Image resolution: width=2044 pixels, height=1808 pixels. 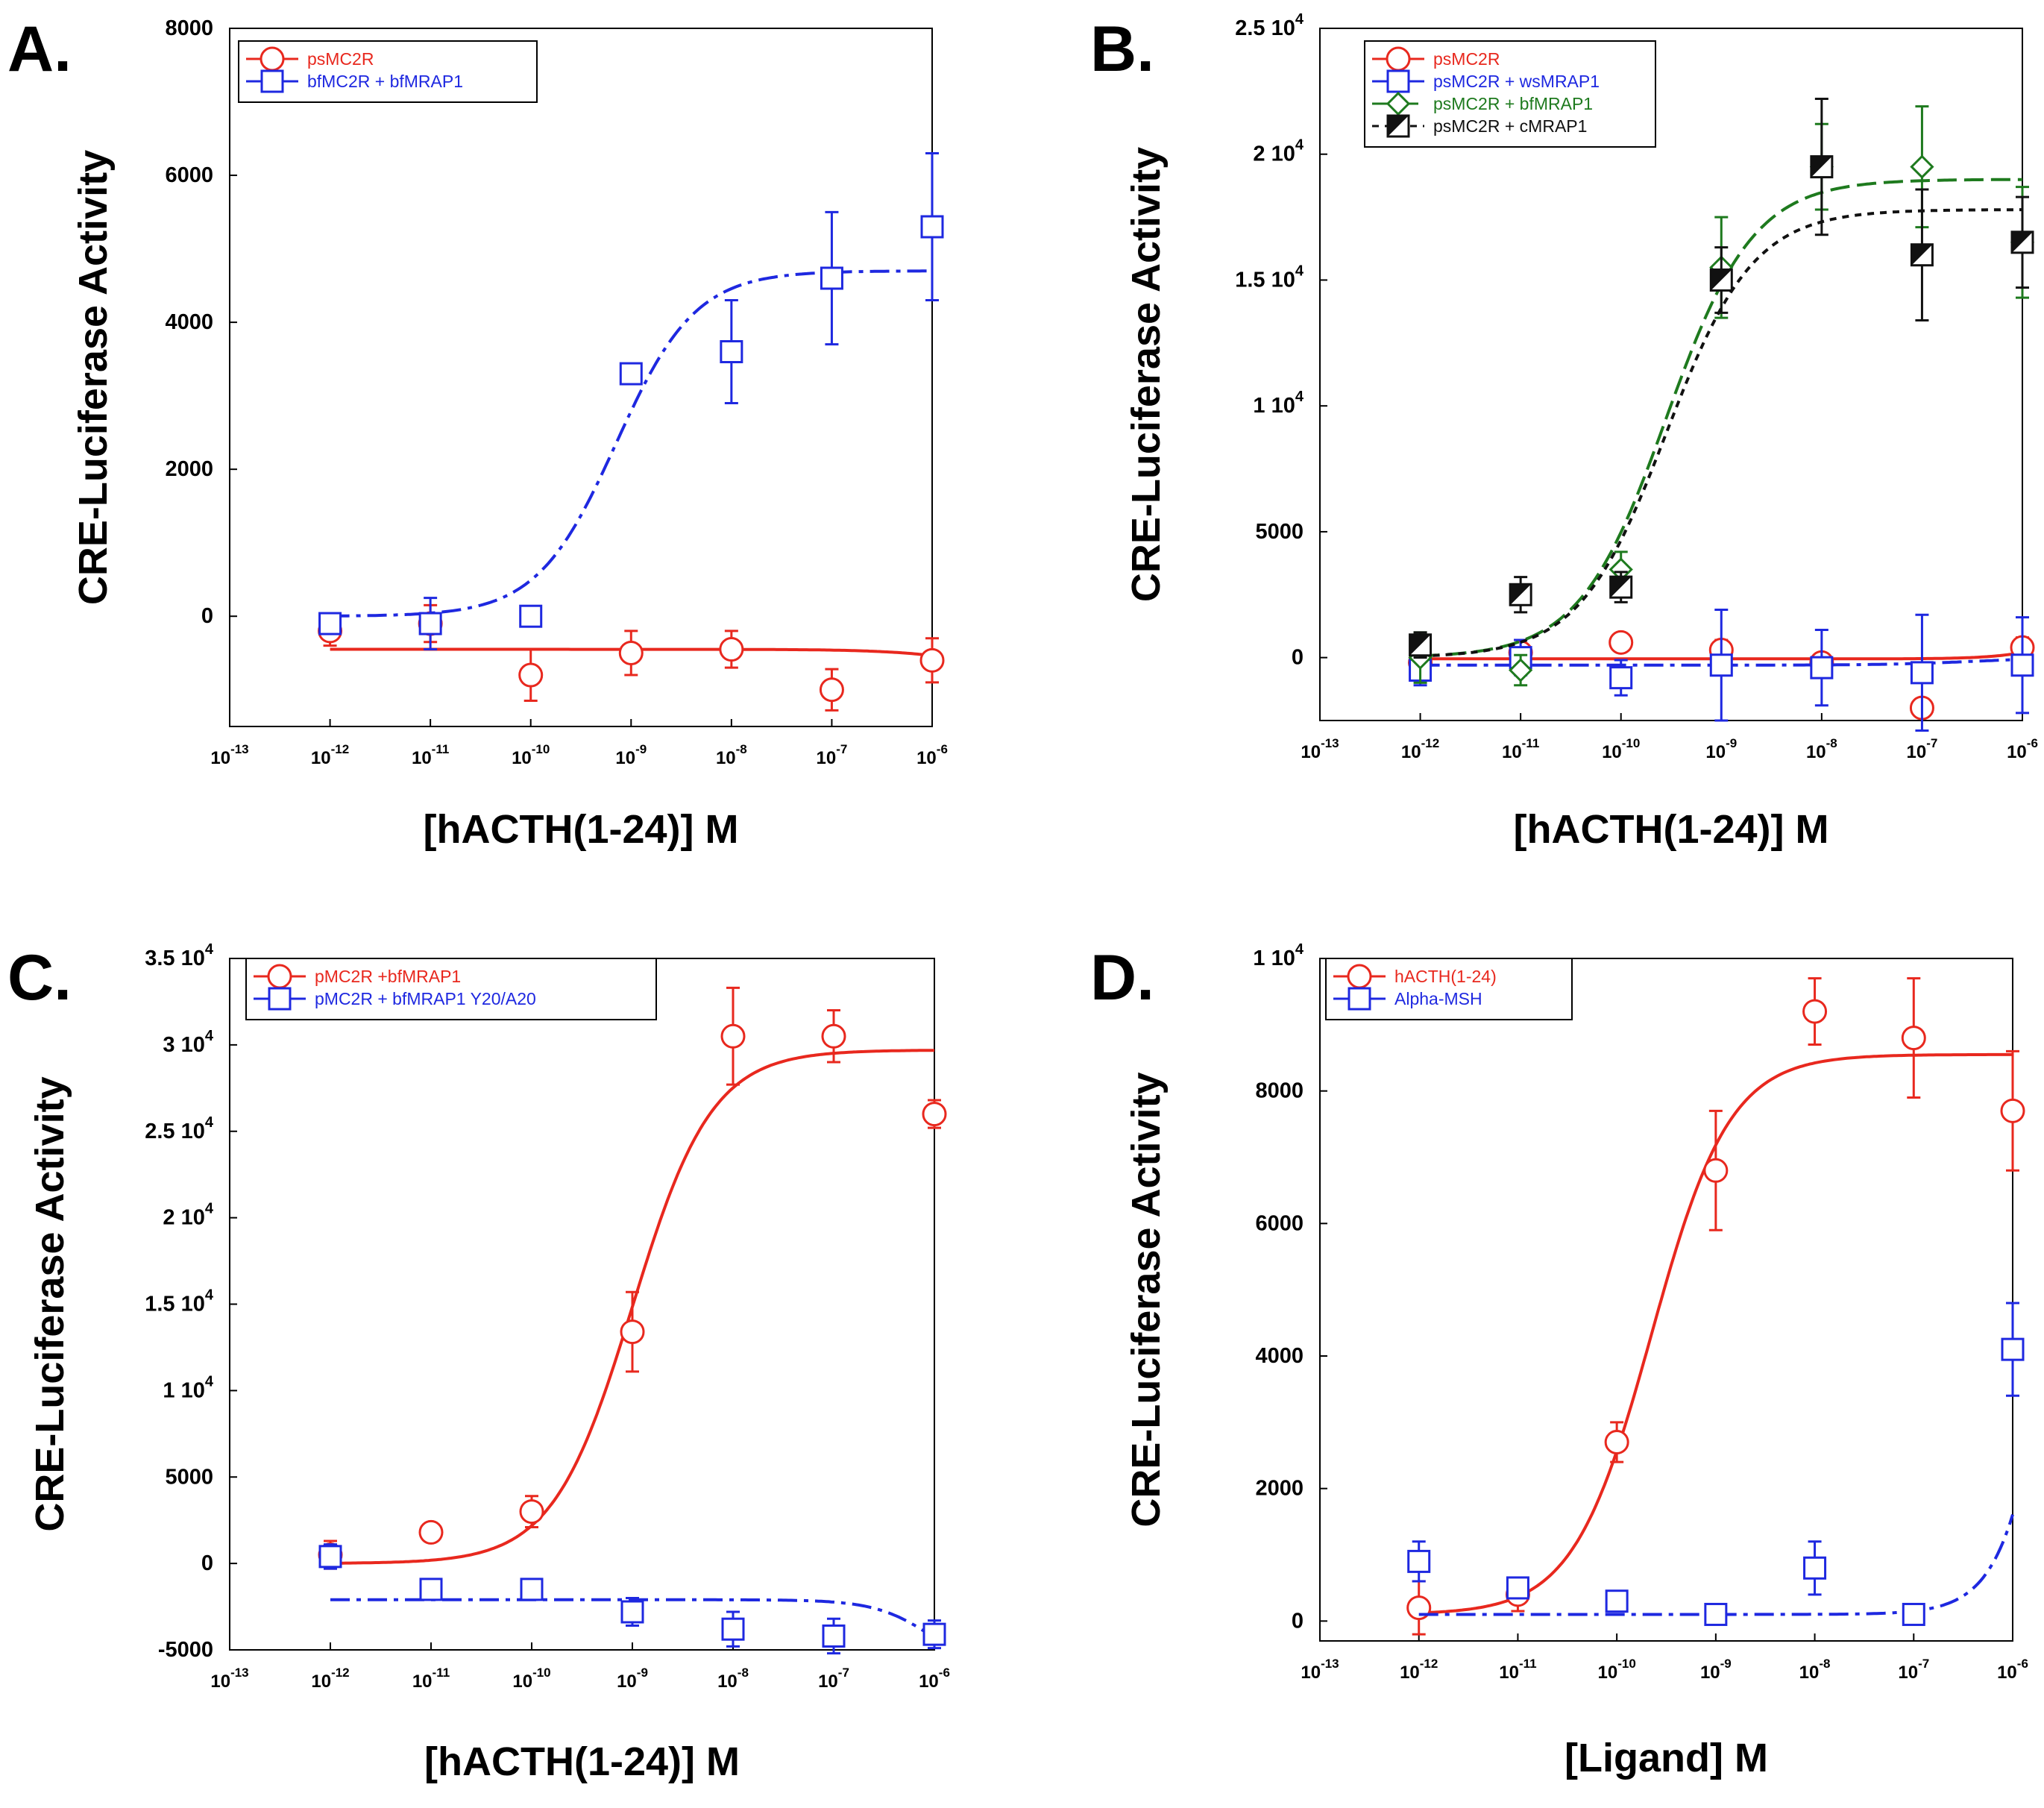 I want to click on y-tick-label: 6000, so click(x=189, y=175).